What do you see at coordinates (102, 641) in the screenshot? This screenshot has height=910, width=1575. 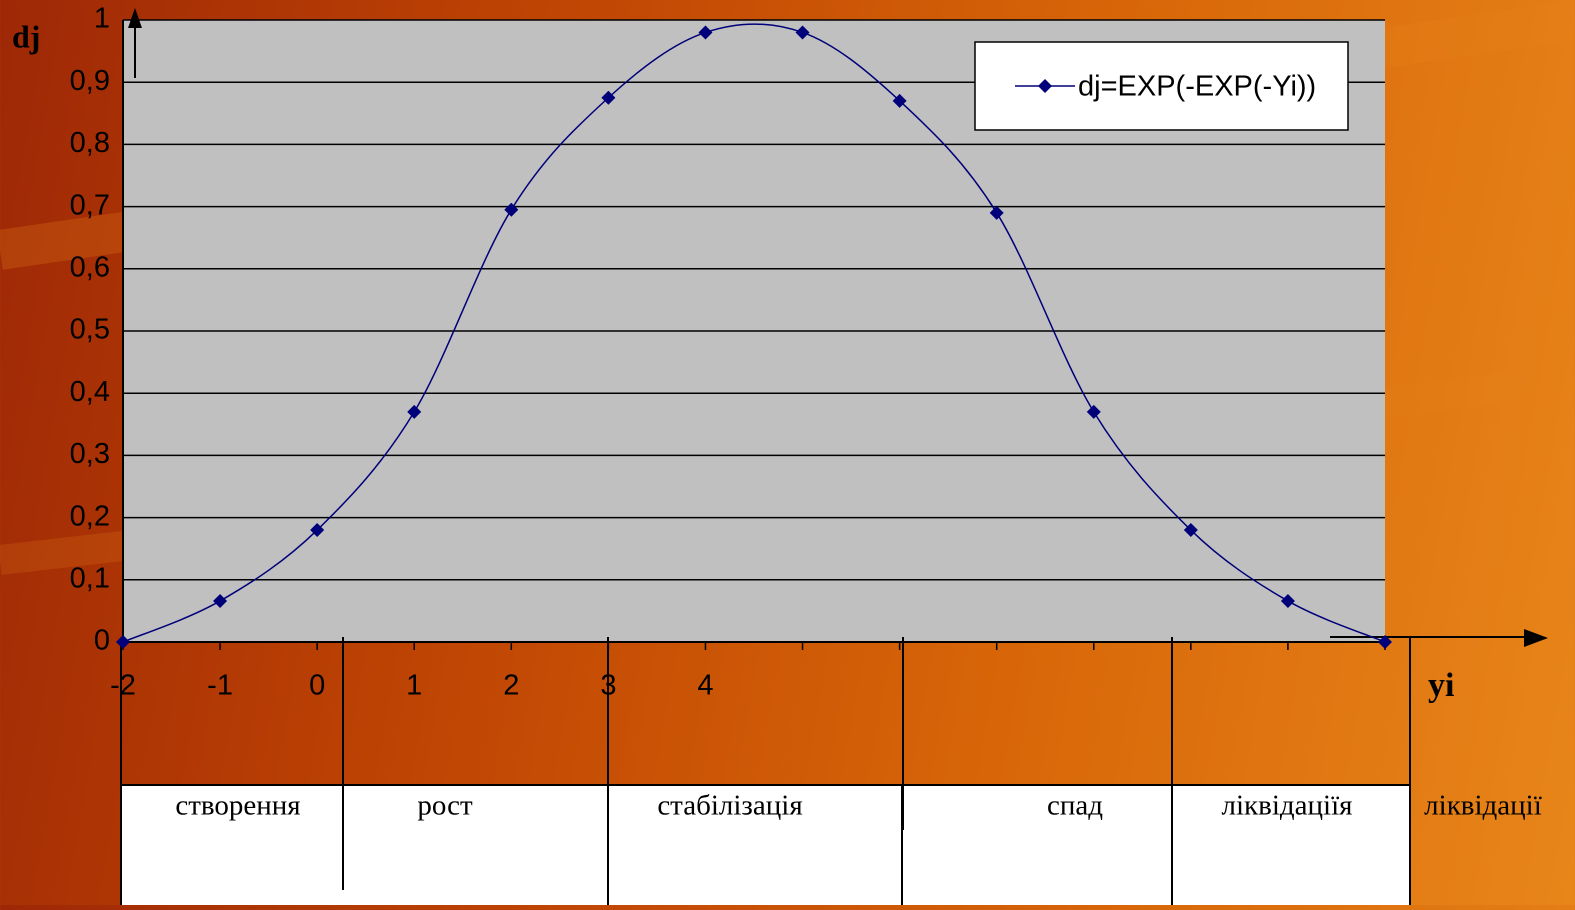 I see `y-tick-label: 0` at bounding box center [102, 641].